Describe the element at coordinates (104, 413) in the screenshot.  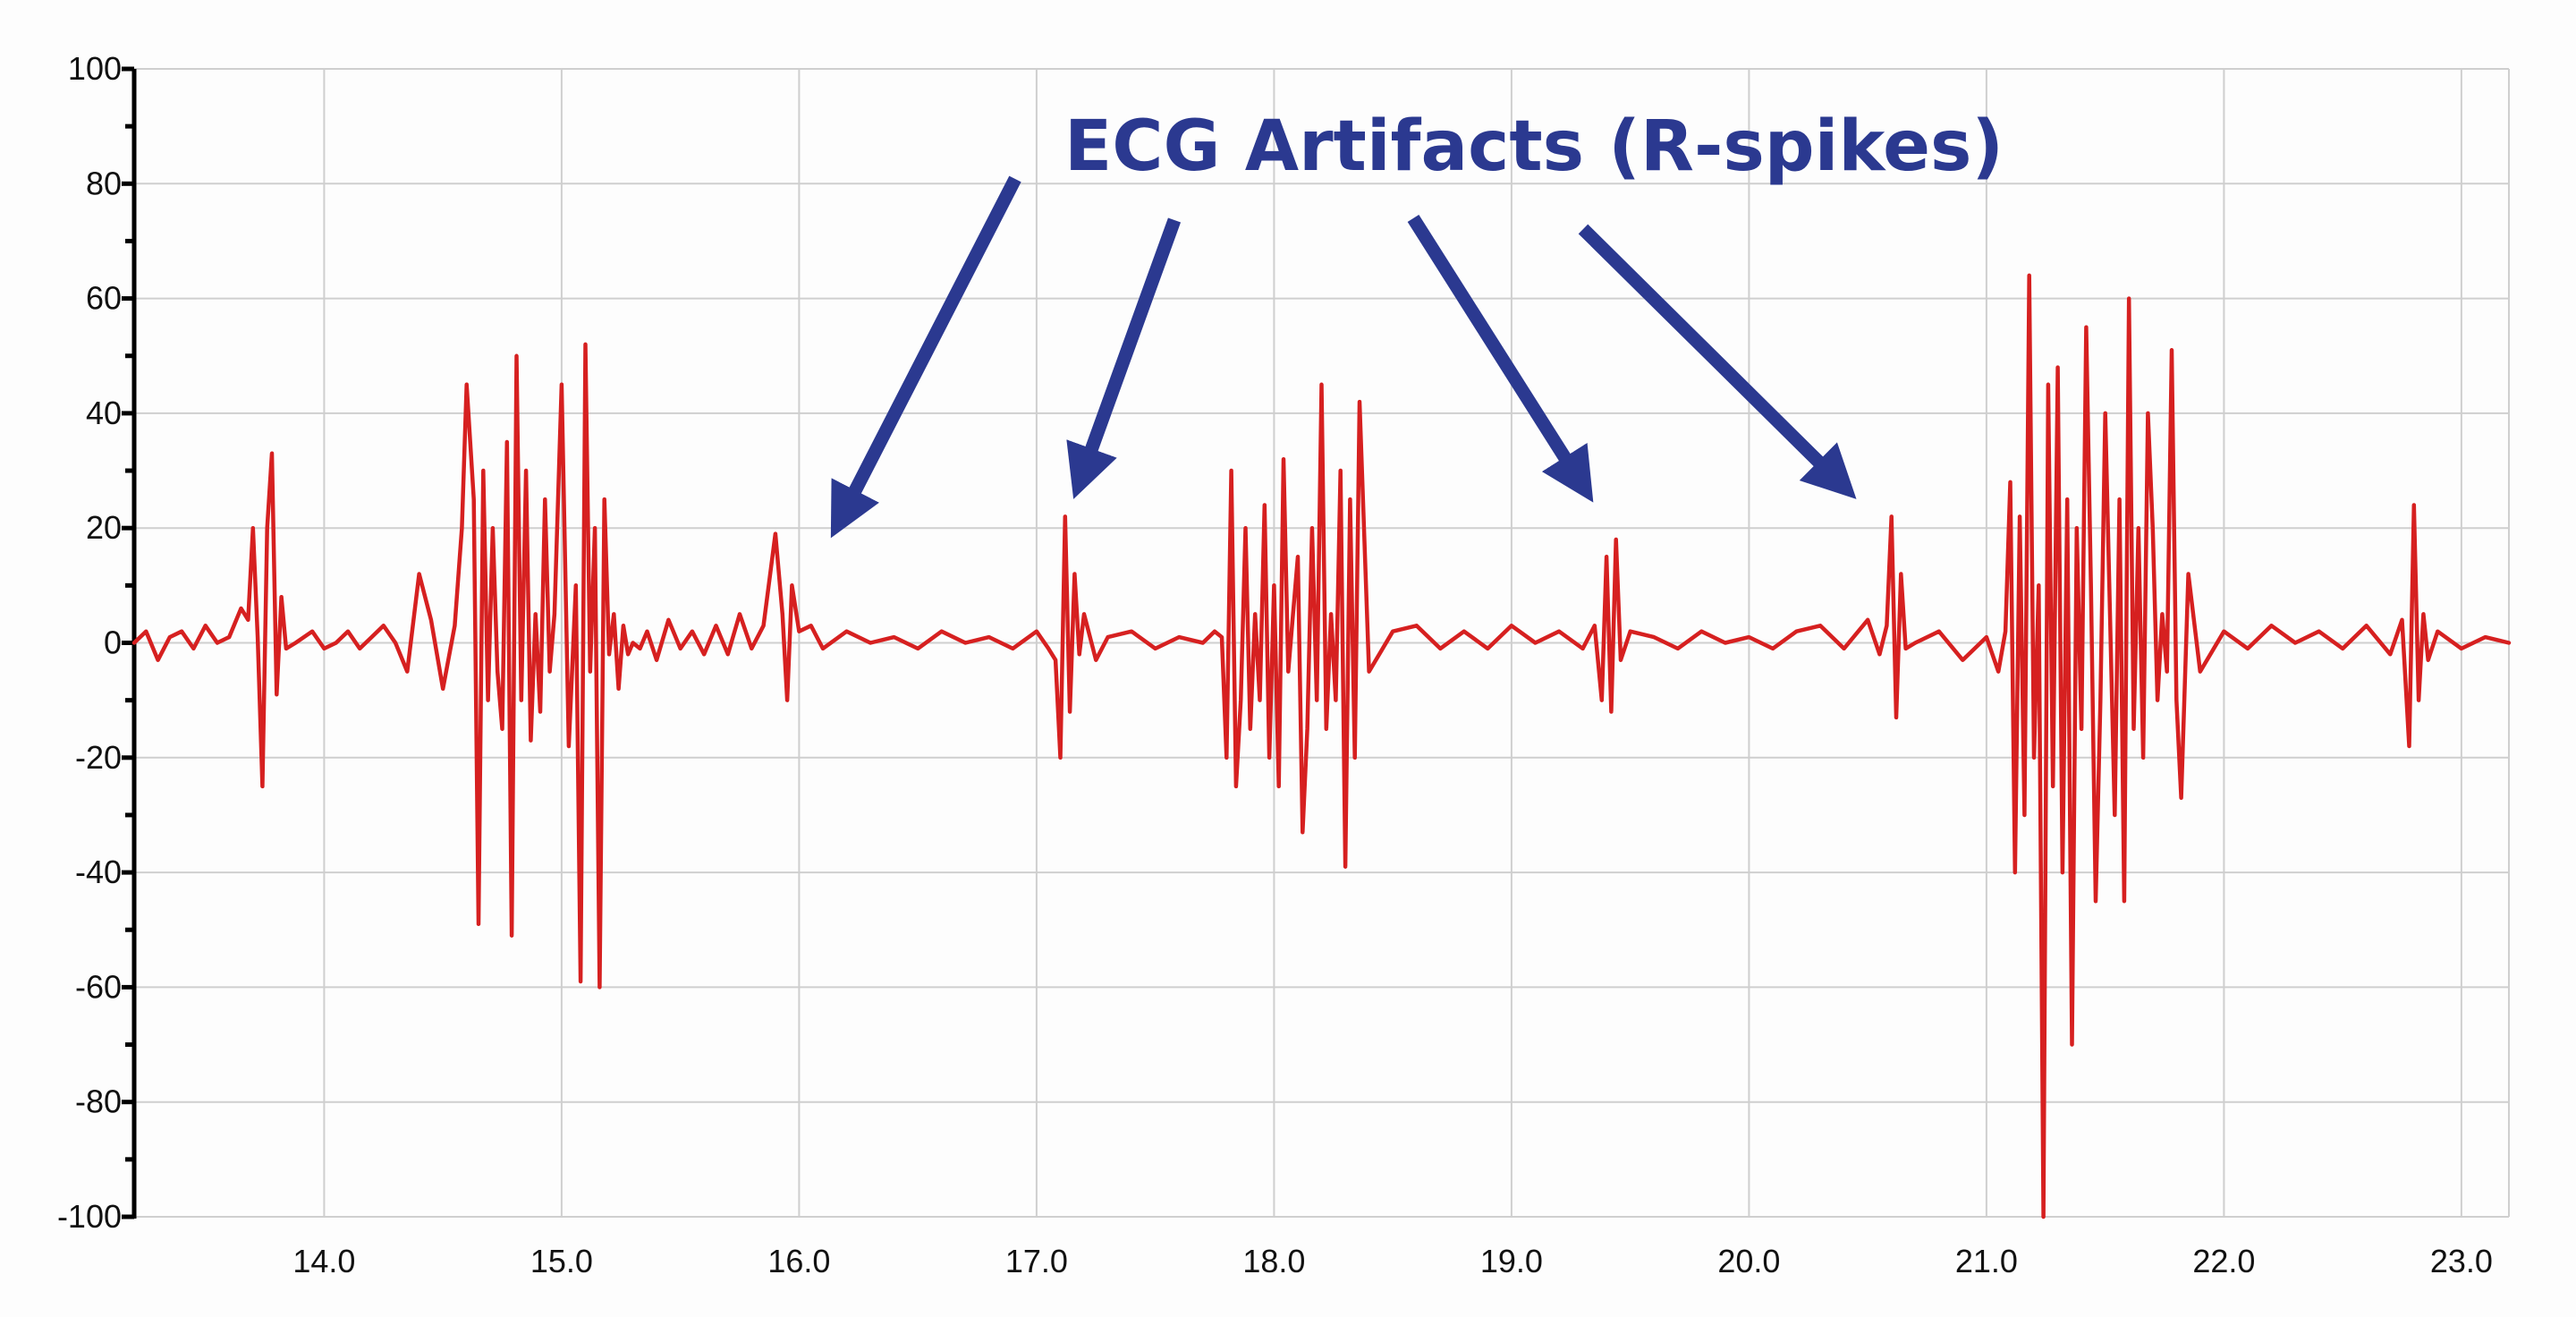
I see `y-tick-label: 40` at that location.